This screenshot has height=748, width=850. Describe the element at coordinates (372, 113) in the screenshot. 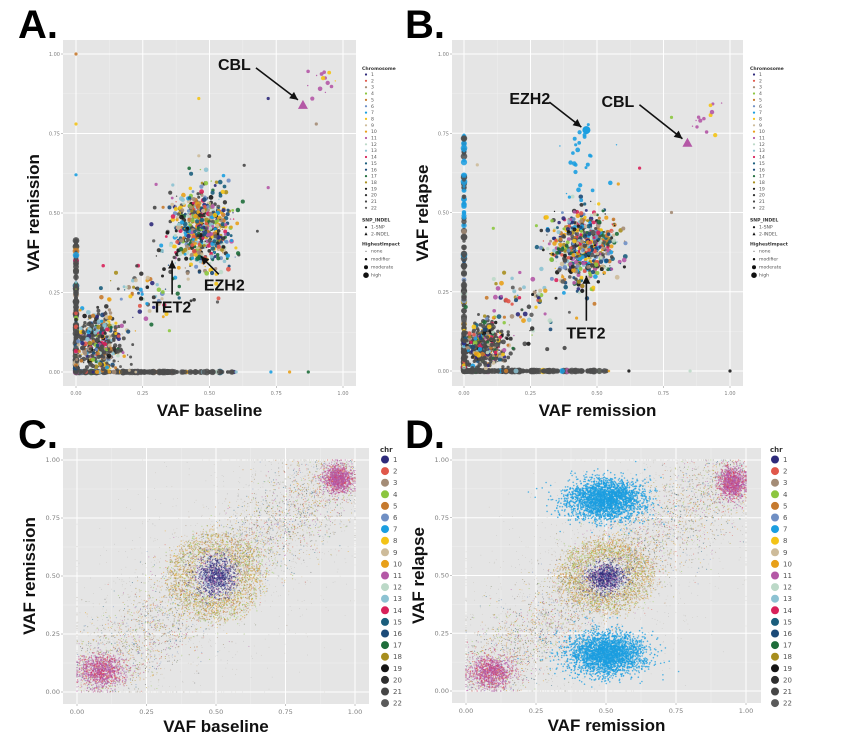

I see `legend-label: 7` at that location.